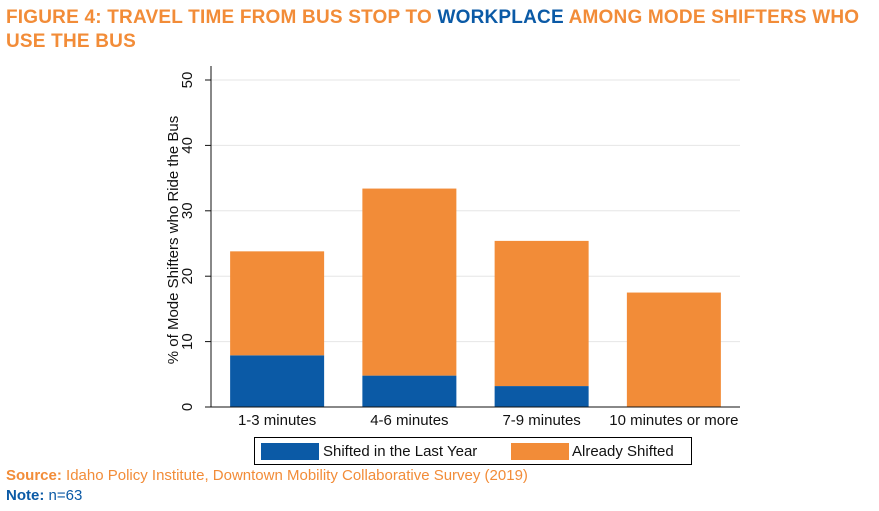 The width and height of the screenshot is (879, 511). What do you see at coordinates (623, 451) in the screenshot?
I see `legend-label-already-shifted: Already Shifted` at bounding box center [623, 451].